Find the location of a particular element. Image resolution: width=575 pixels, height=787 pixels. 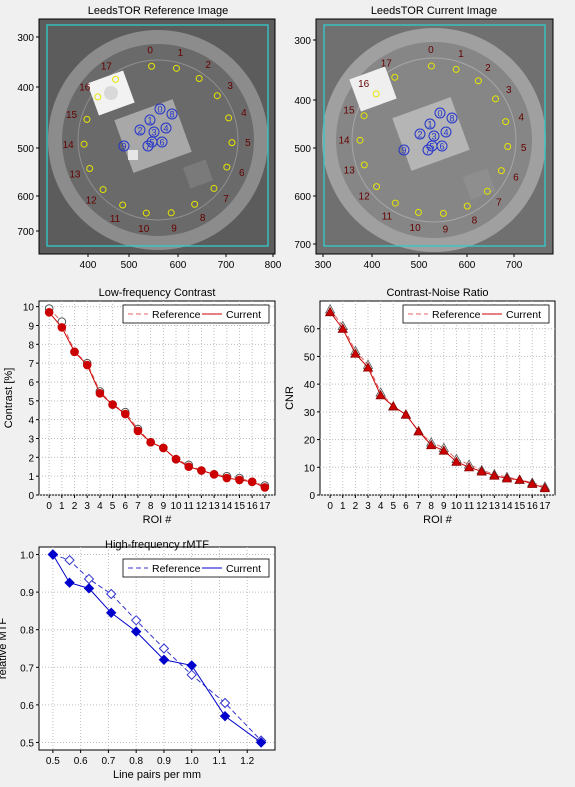

image-y-tick-label: 600 is located at coordinates (302, 197).